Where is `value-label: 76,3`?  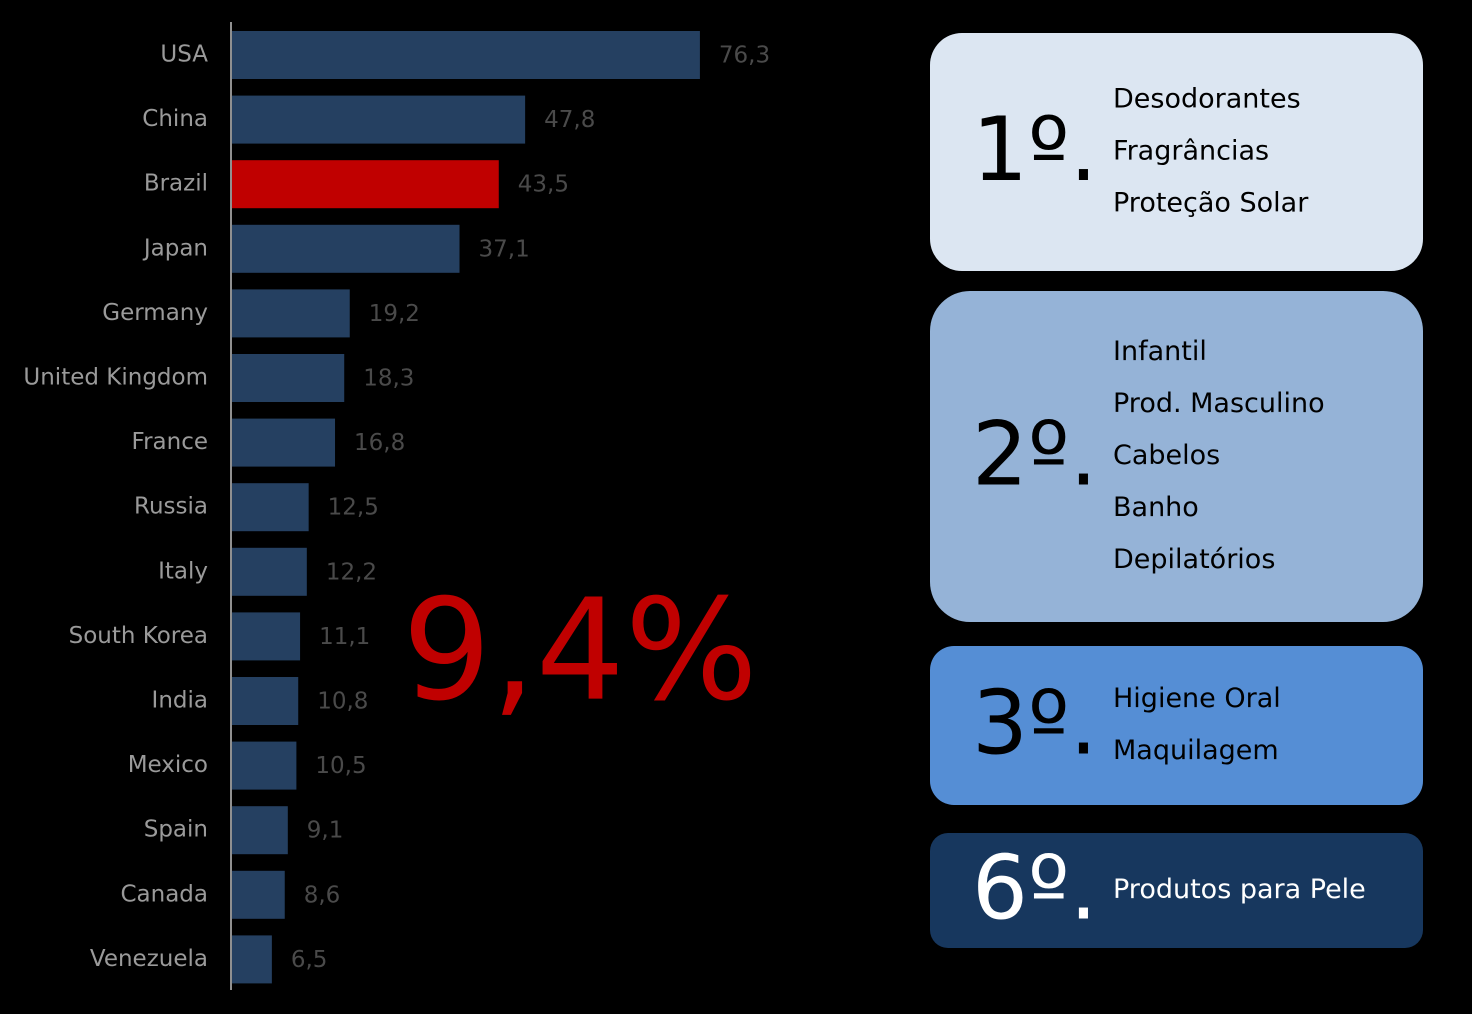 value-label: 76,3 is located at coordinates (744, 56).